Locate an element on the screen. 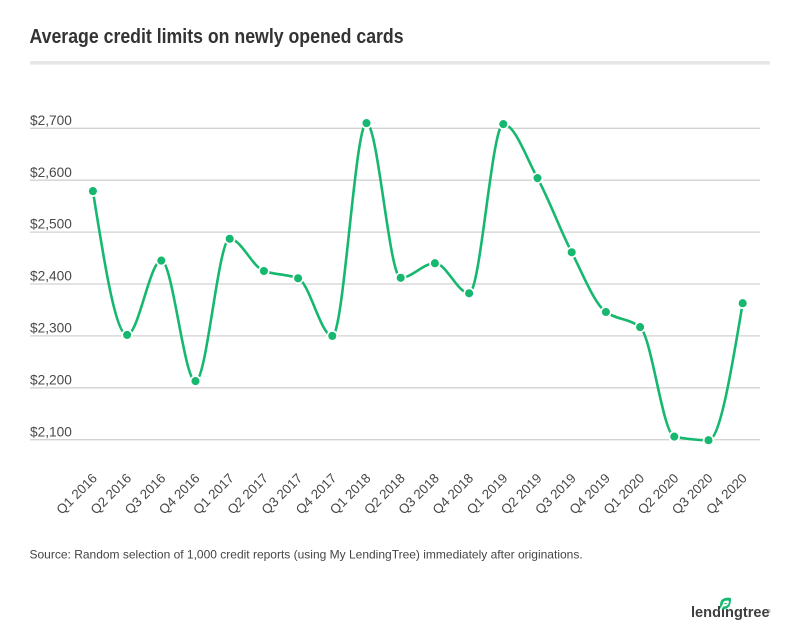 The height and width of the screenshot is (640, 800). svg-text: $2,400 is located at coordinates (51, 276).